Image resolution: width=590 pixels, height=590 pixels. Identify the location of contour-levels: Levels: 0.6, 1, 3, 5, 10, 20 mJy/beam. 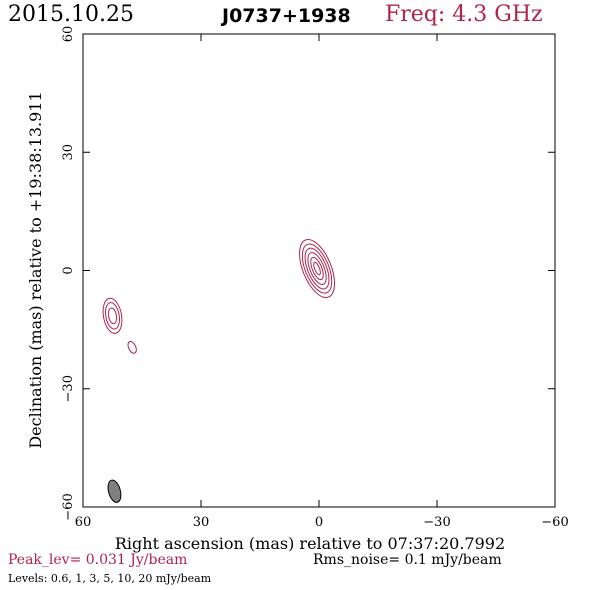
(110, 578).